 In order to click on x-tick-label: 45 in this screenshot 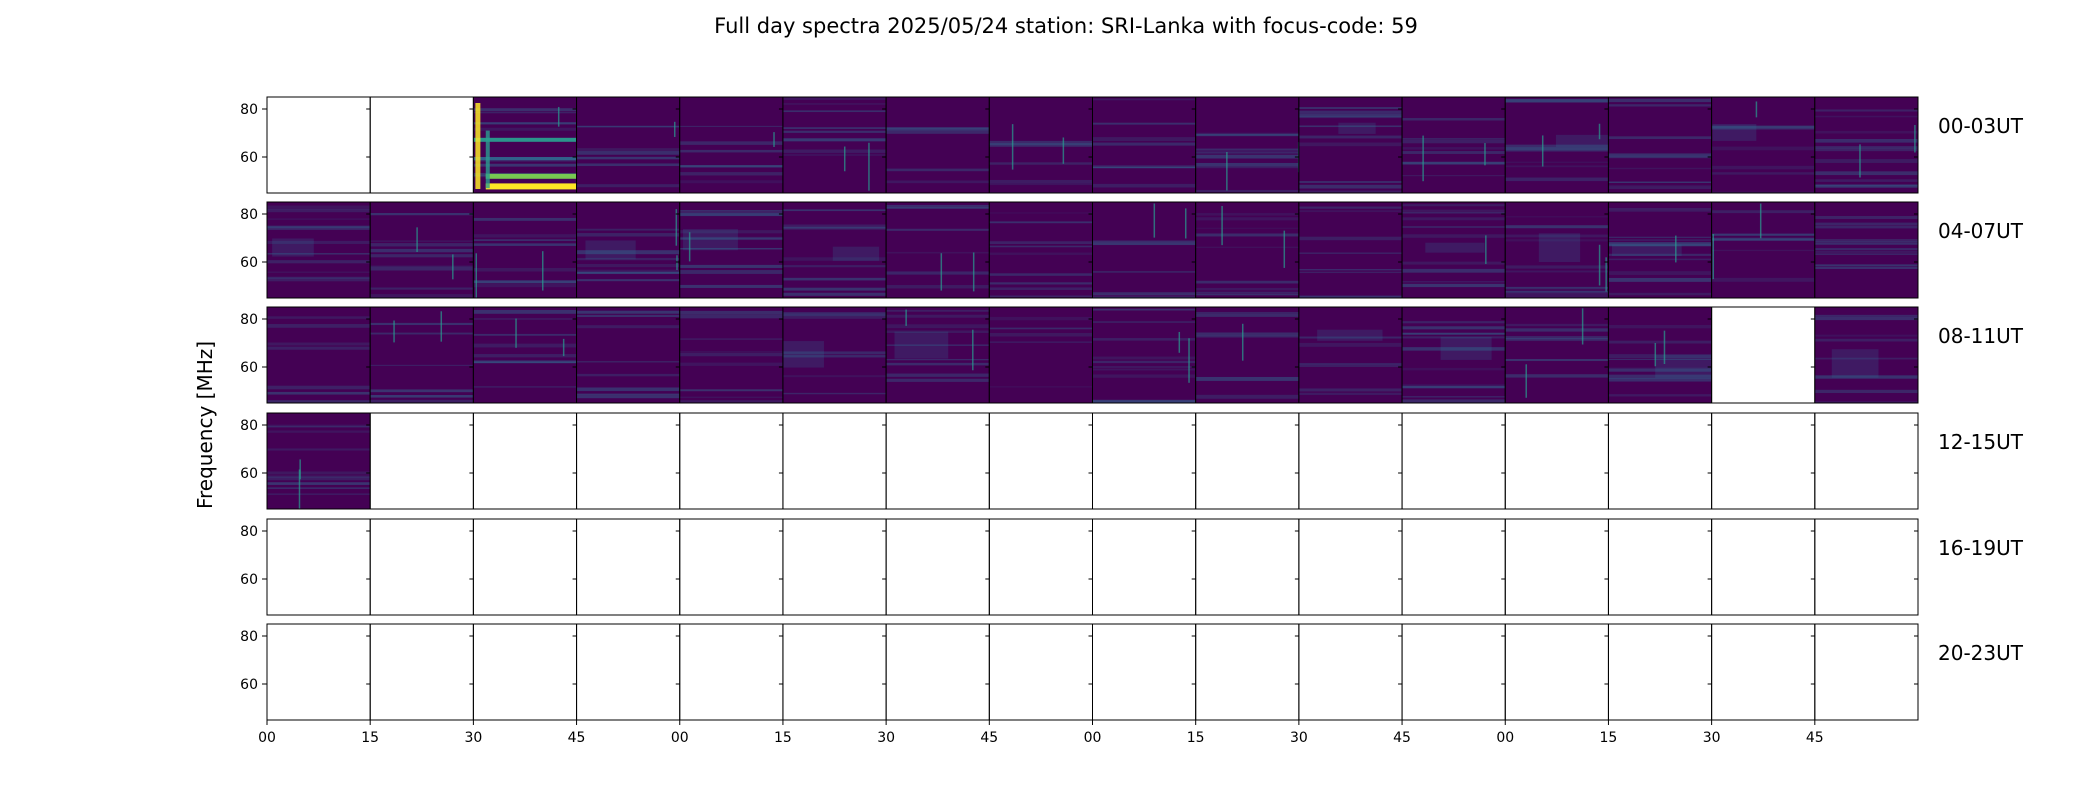, I will do `click(989, 738)`.